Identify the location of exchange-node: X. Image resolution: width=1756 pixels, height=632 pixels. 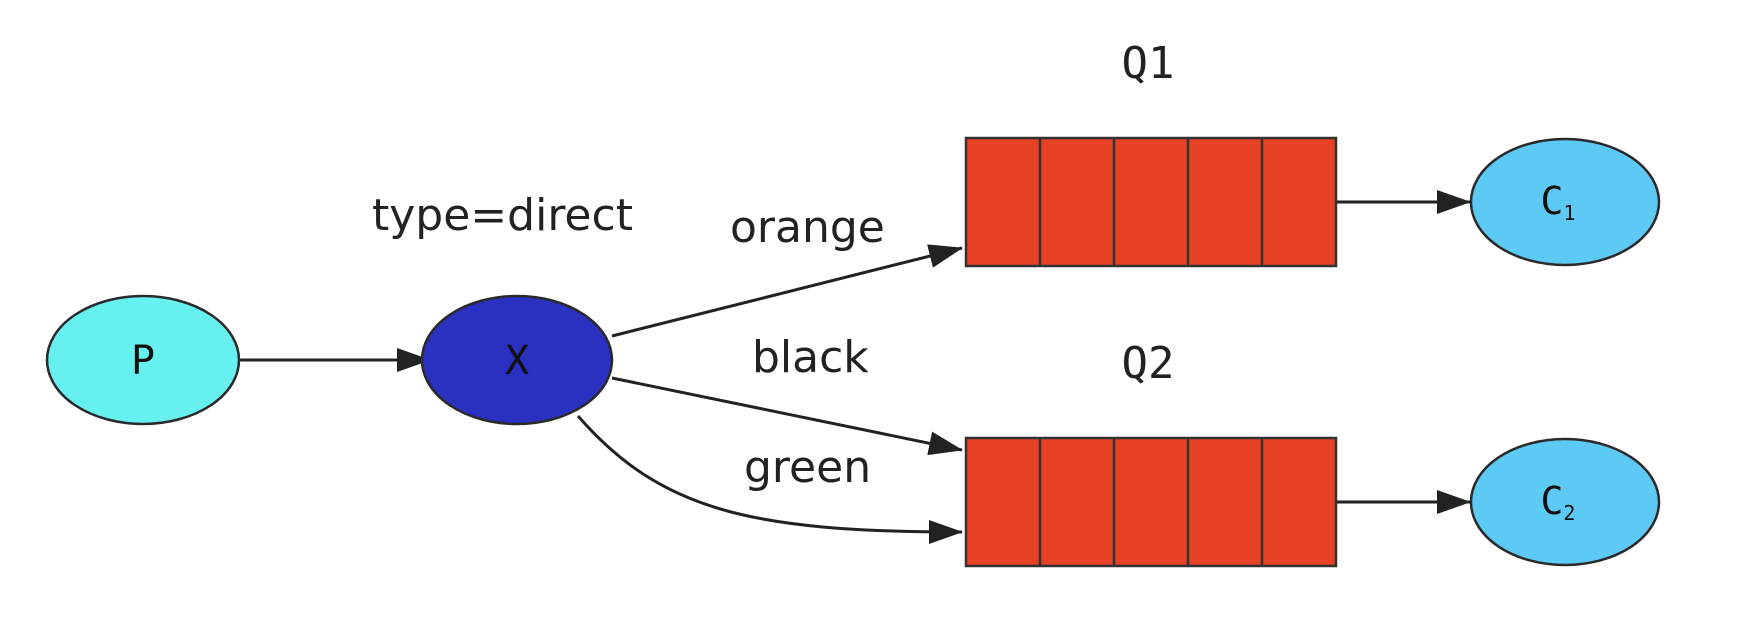
(517, 360).